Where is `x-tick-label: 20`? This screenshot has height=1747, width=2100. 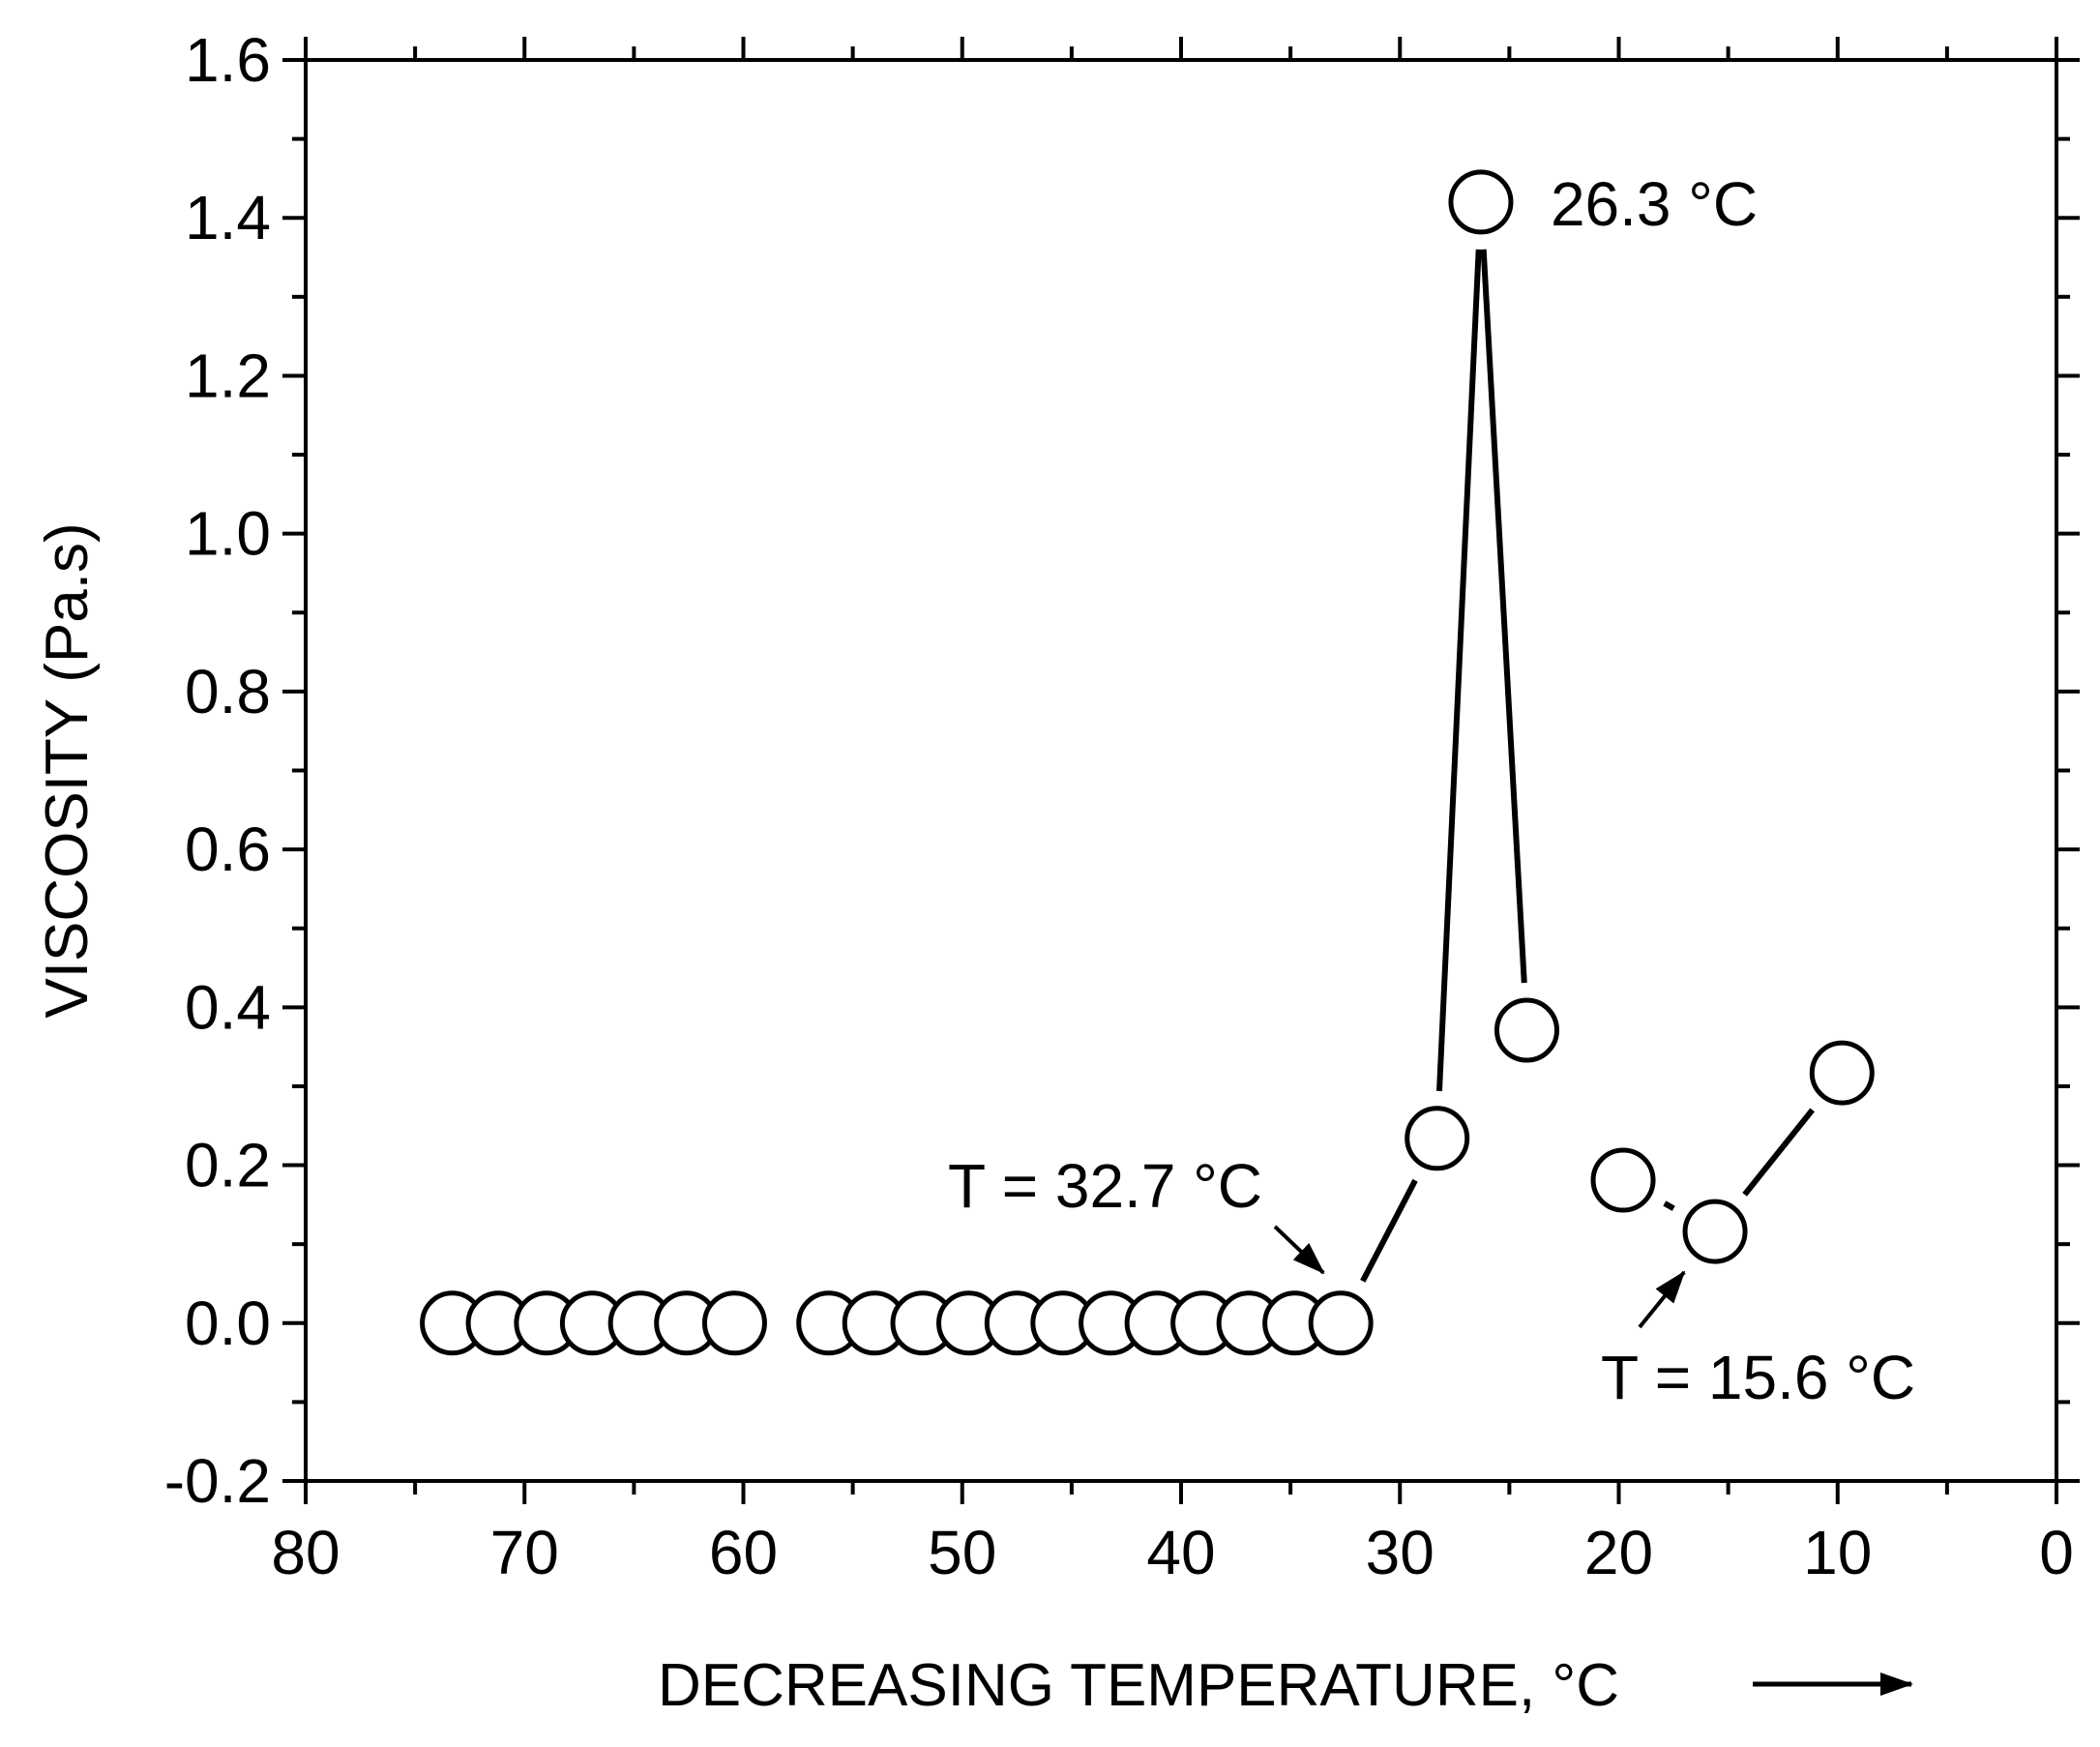 x-tick-label: 20 is located at coordinates (1618, 1553).